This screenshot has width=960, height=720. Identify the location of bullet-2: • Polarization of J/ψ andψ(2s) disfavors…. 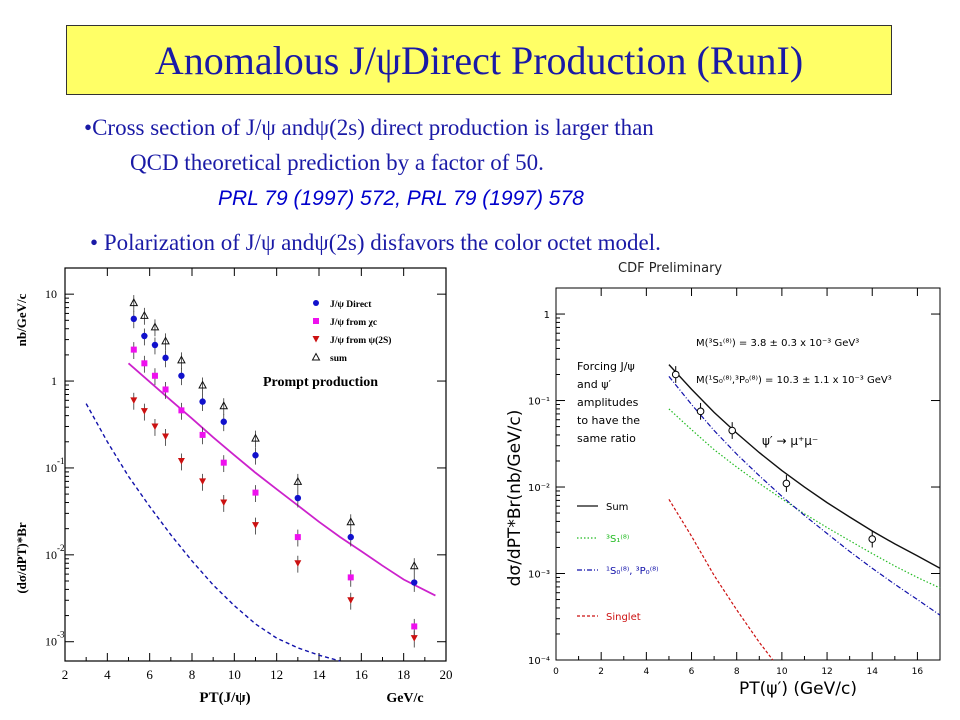
(375, 243).